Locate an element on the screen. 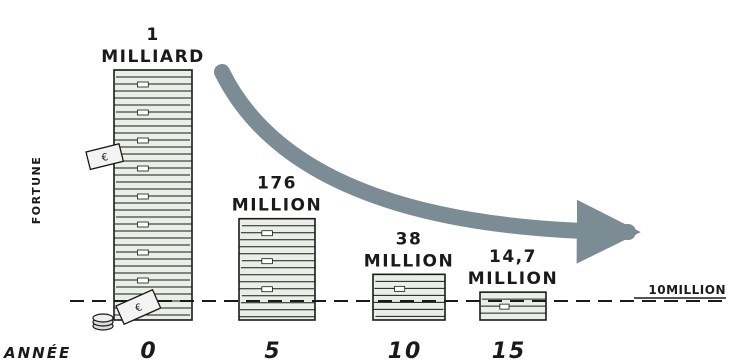 Image resolution: width=732 pixels, height=364 pixels. euro-bill-icon: € is located at coordinates (105, 156).